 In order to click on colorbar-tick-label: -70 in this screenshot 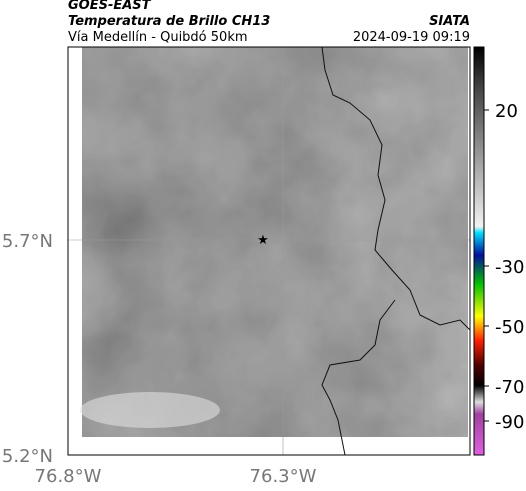, I will do `click(509, 387)`.